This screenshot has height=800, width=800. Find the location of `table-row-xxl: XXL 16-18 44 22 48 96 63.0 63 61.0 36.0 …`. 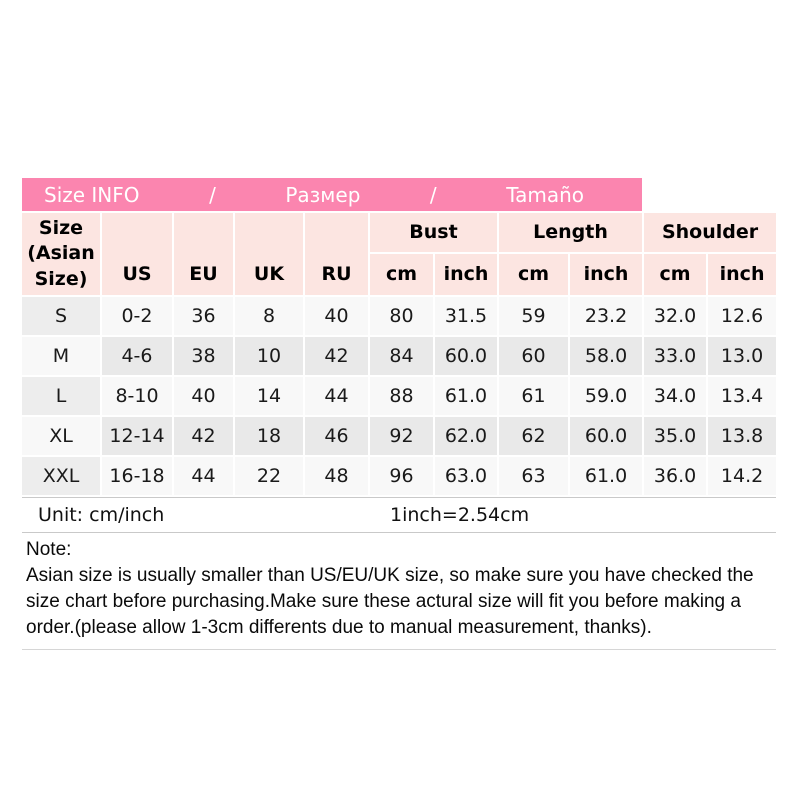

table-row-xxl: XXL 16-18 44 22 48 96 63.0 63 61.0 36.0 … is located at coordinates (399, 476).